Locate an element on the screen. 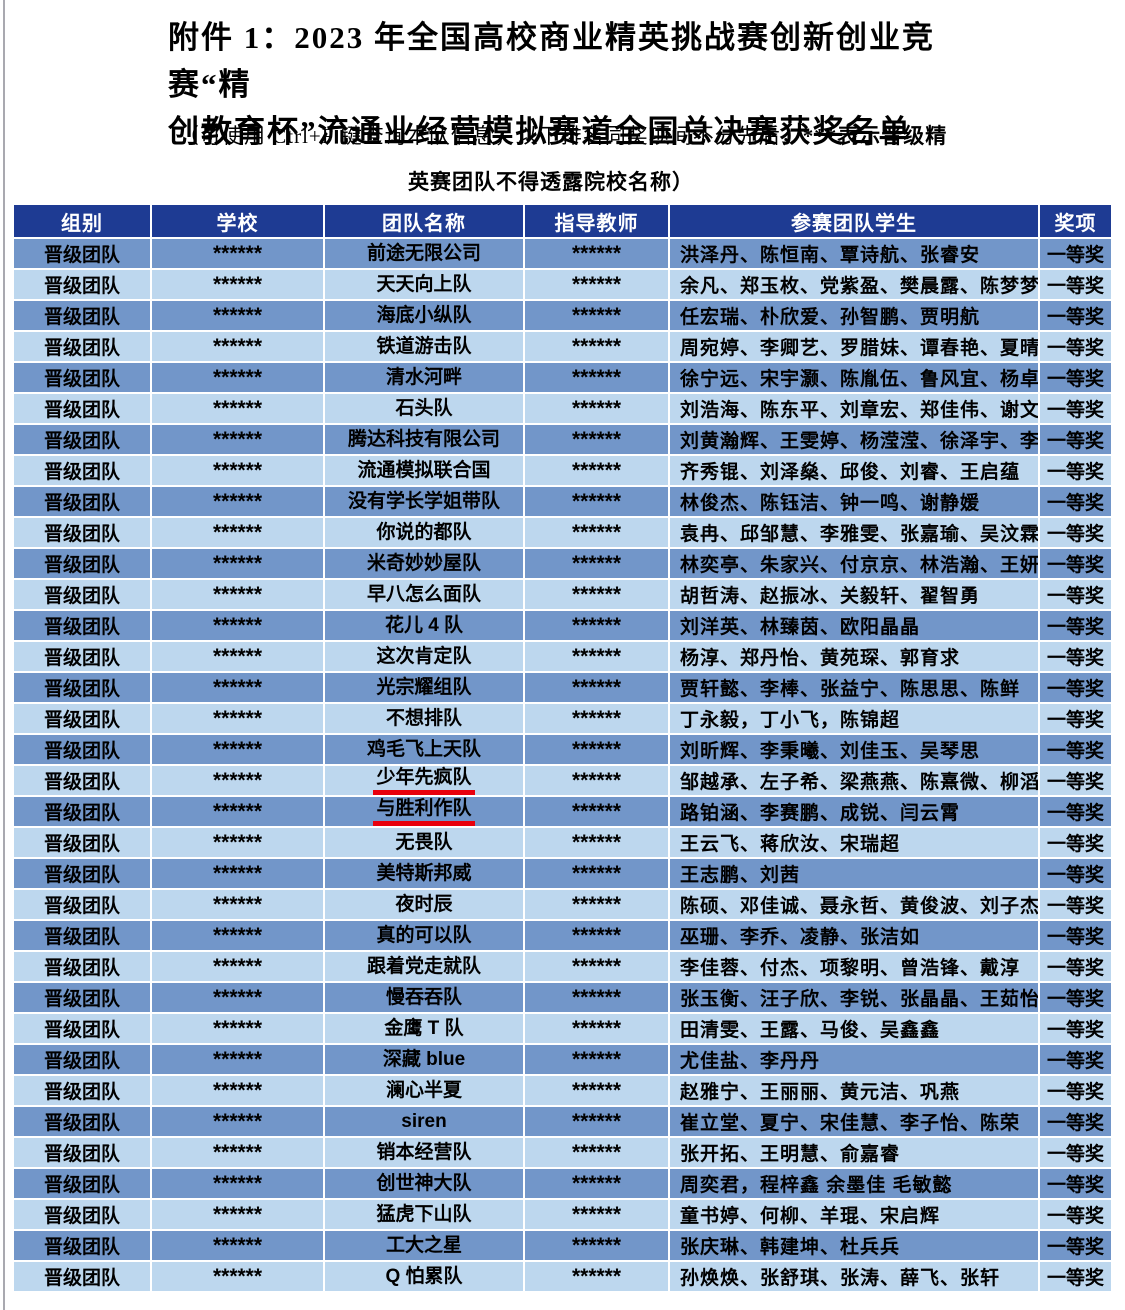 The width and height of the screenshot is (1125, 1310). cell-students: 袁冉、邱邹慧、李雅雯、张嘉瑜、吴汶霖 is located at coordinates (854, 532).